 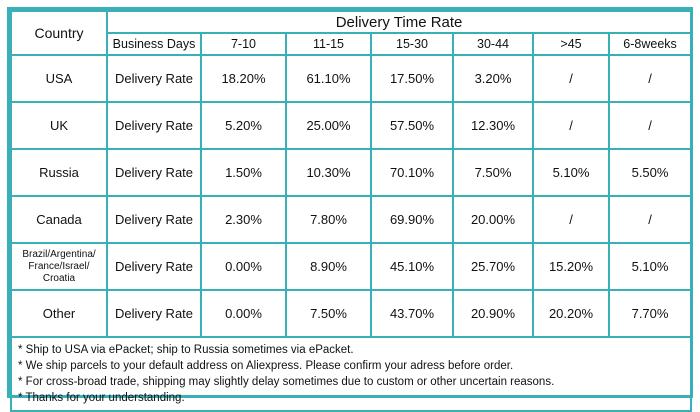 What do you see at coordinates (412, 266) in the screenshot?
I see `rate-cell: 45.10%` at bounding box center [412, 266].